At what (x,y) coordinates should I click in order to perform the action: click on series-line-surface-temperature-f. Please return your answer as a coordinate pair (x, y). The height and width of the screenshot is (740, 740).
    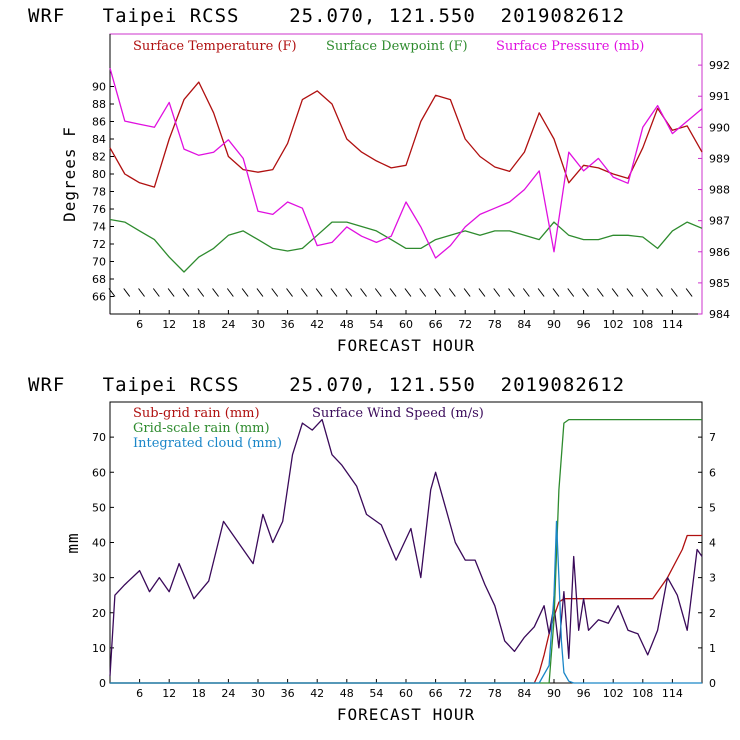
    Looking at the image, I should click on (406, 134).